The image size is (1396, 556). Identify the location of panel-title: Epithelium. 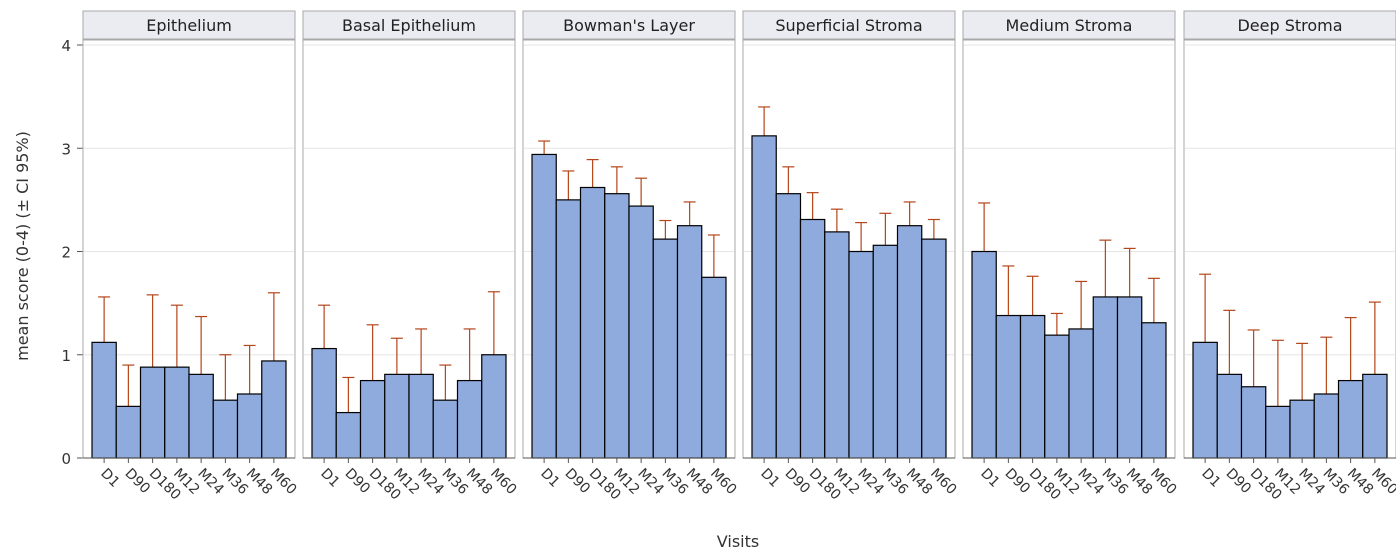
(189, 25).